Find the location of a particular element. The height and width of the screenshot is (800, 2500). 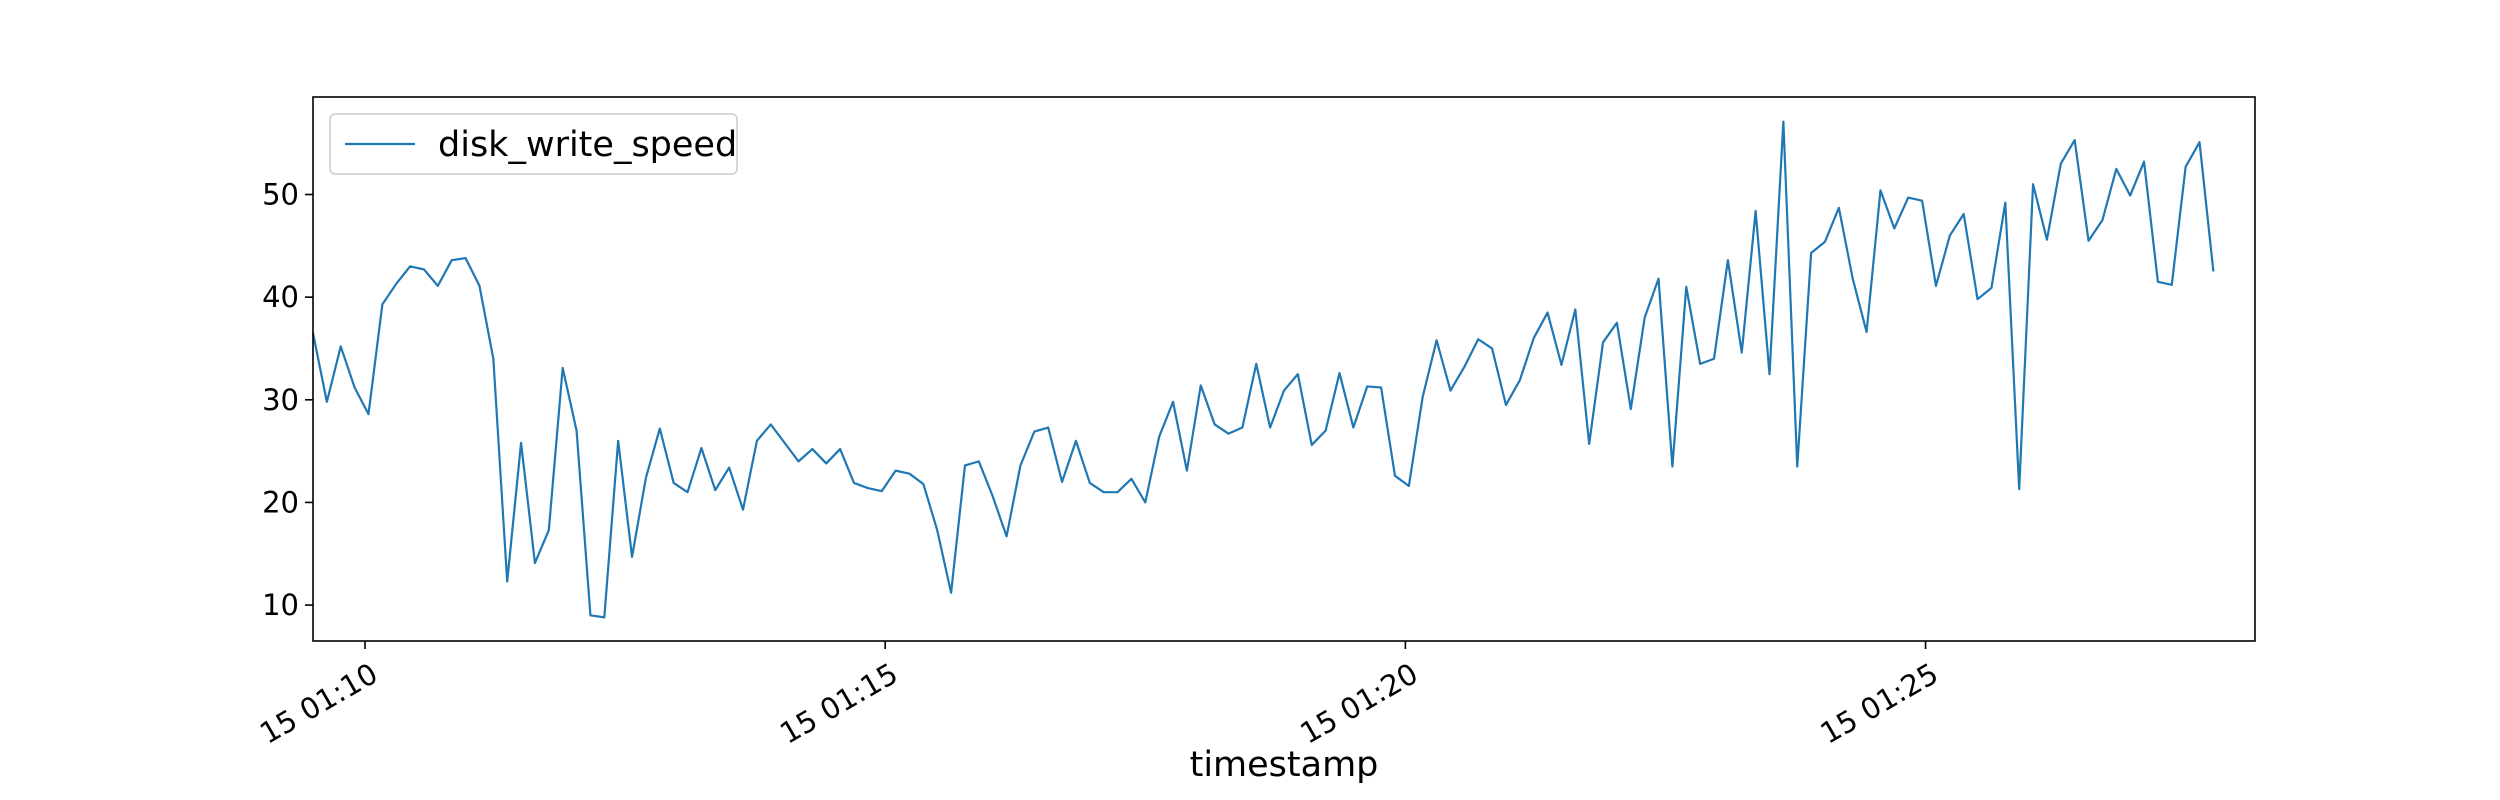

x-tick-label: 15 01:25 is located at coordinates (1879, 703).